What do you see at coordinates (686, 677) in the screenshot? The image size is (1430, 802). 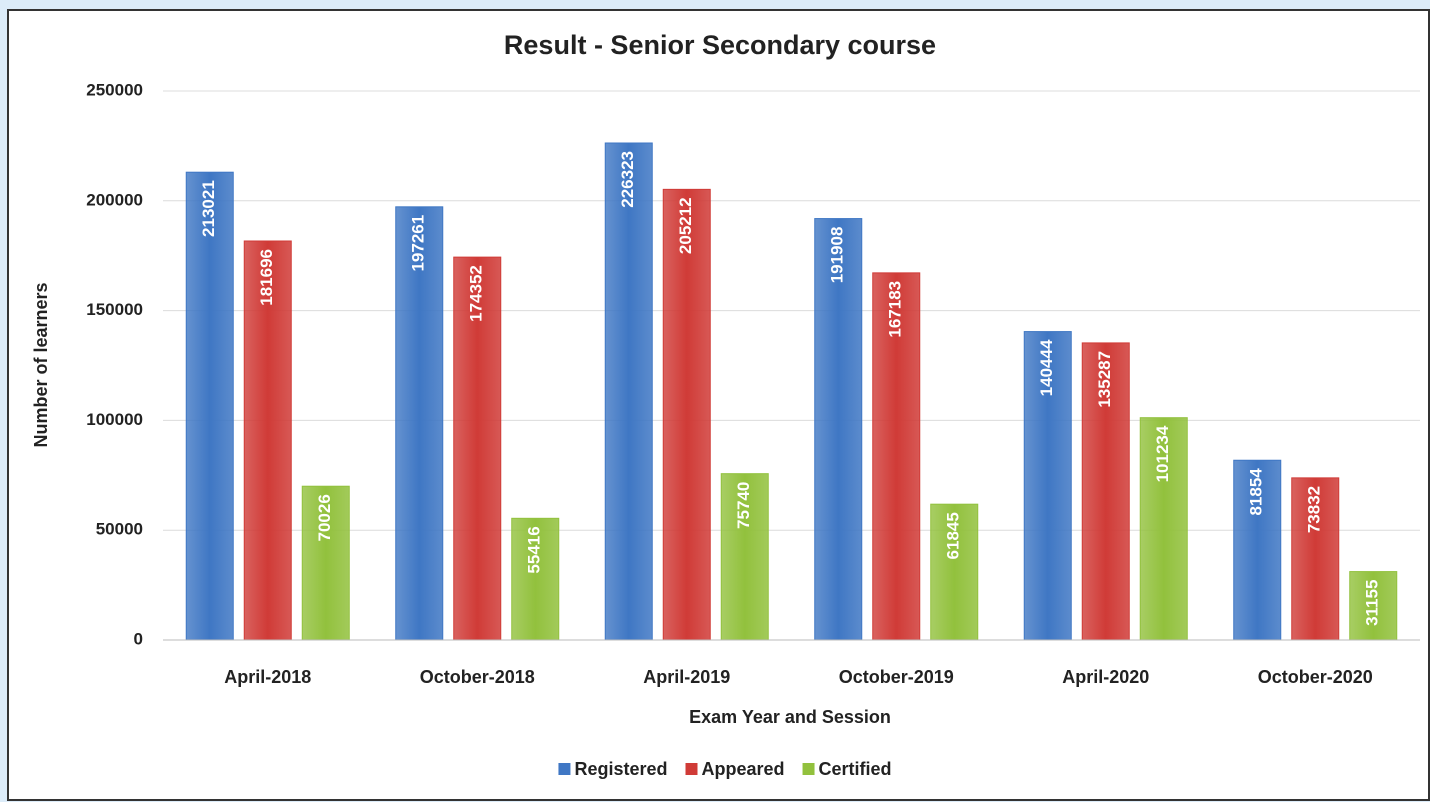 I see `x-tick-label: April-2019` at bounding box center [686, 677].